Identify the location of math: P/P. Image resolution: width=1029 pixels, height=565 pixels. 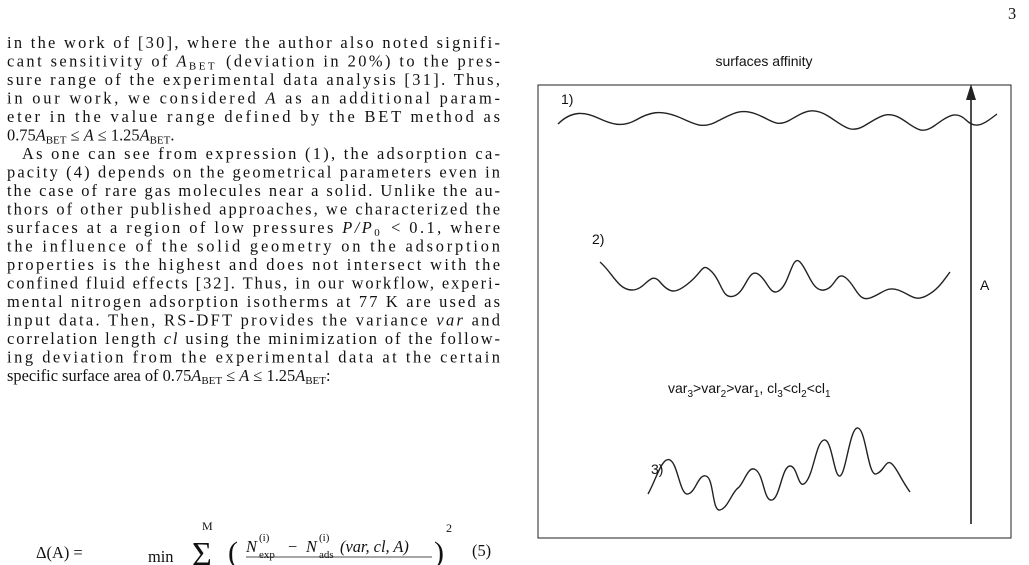
(356, 227).